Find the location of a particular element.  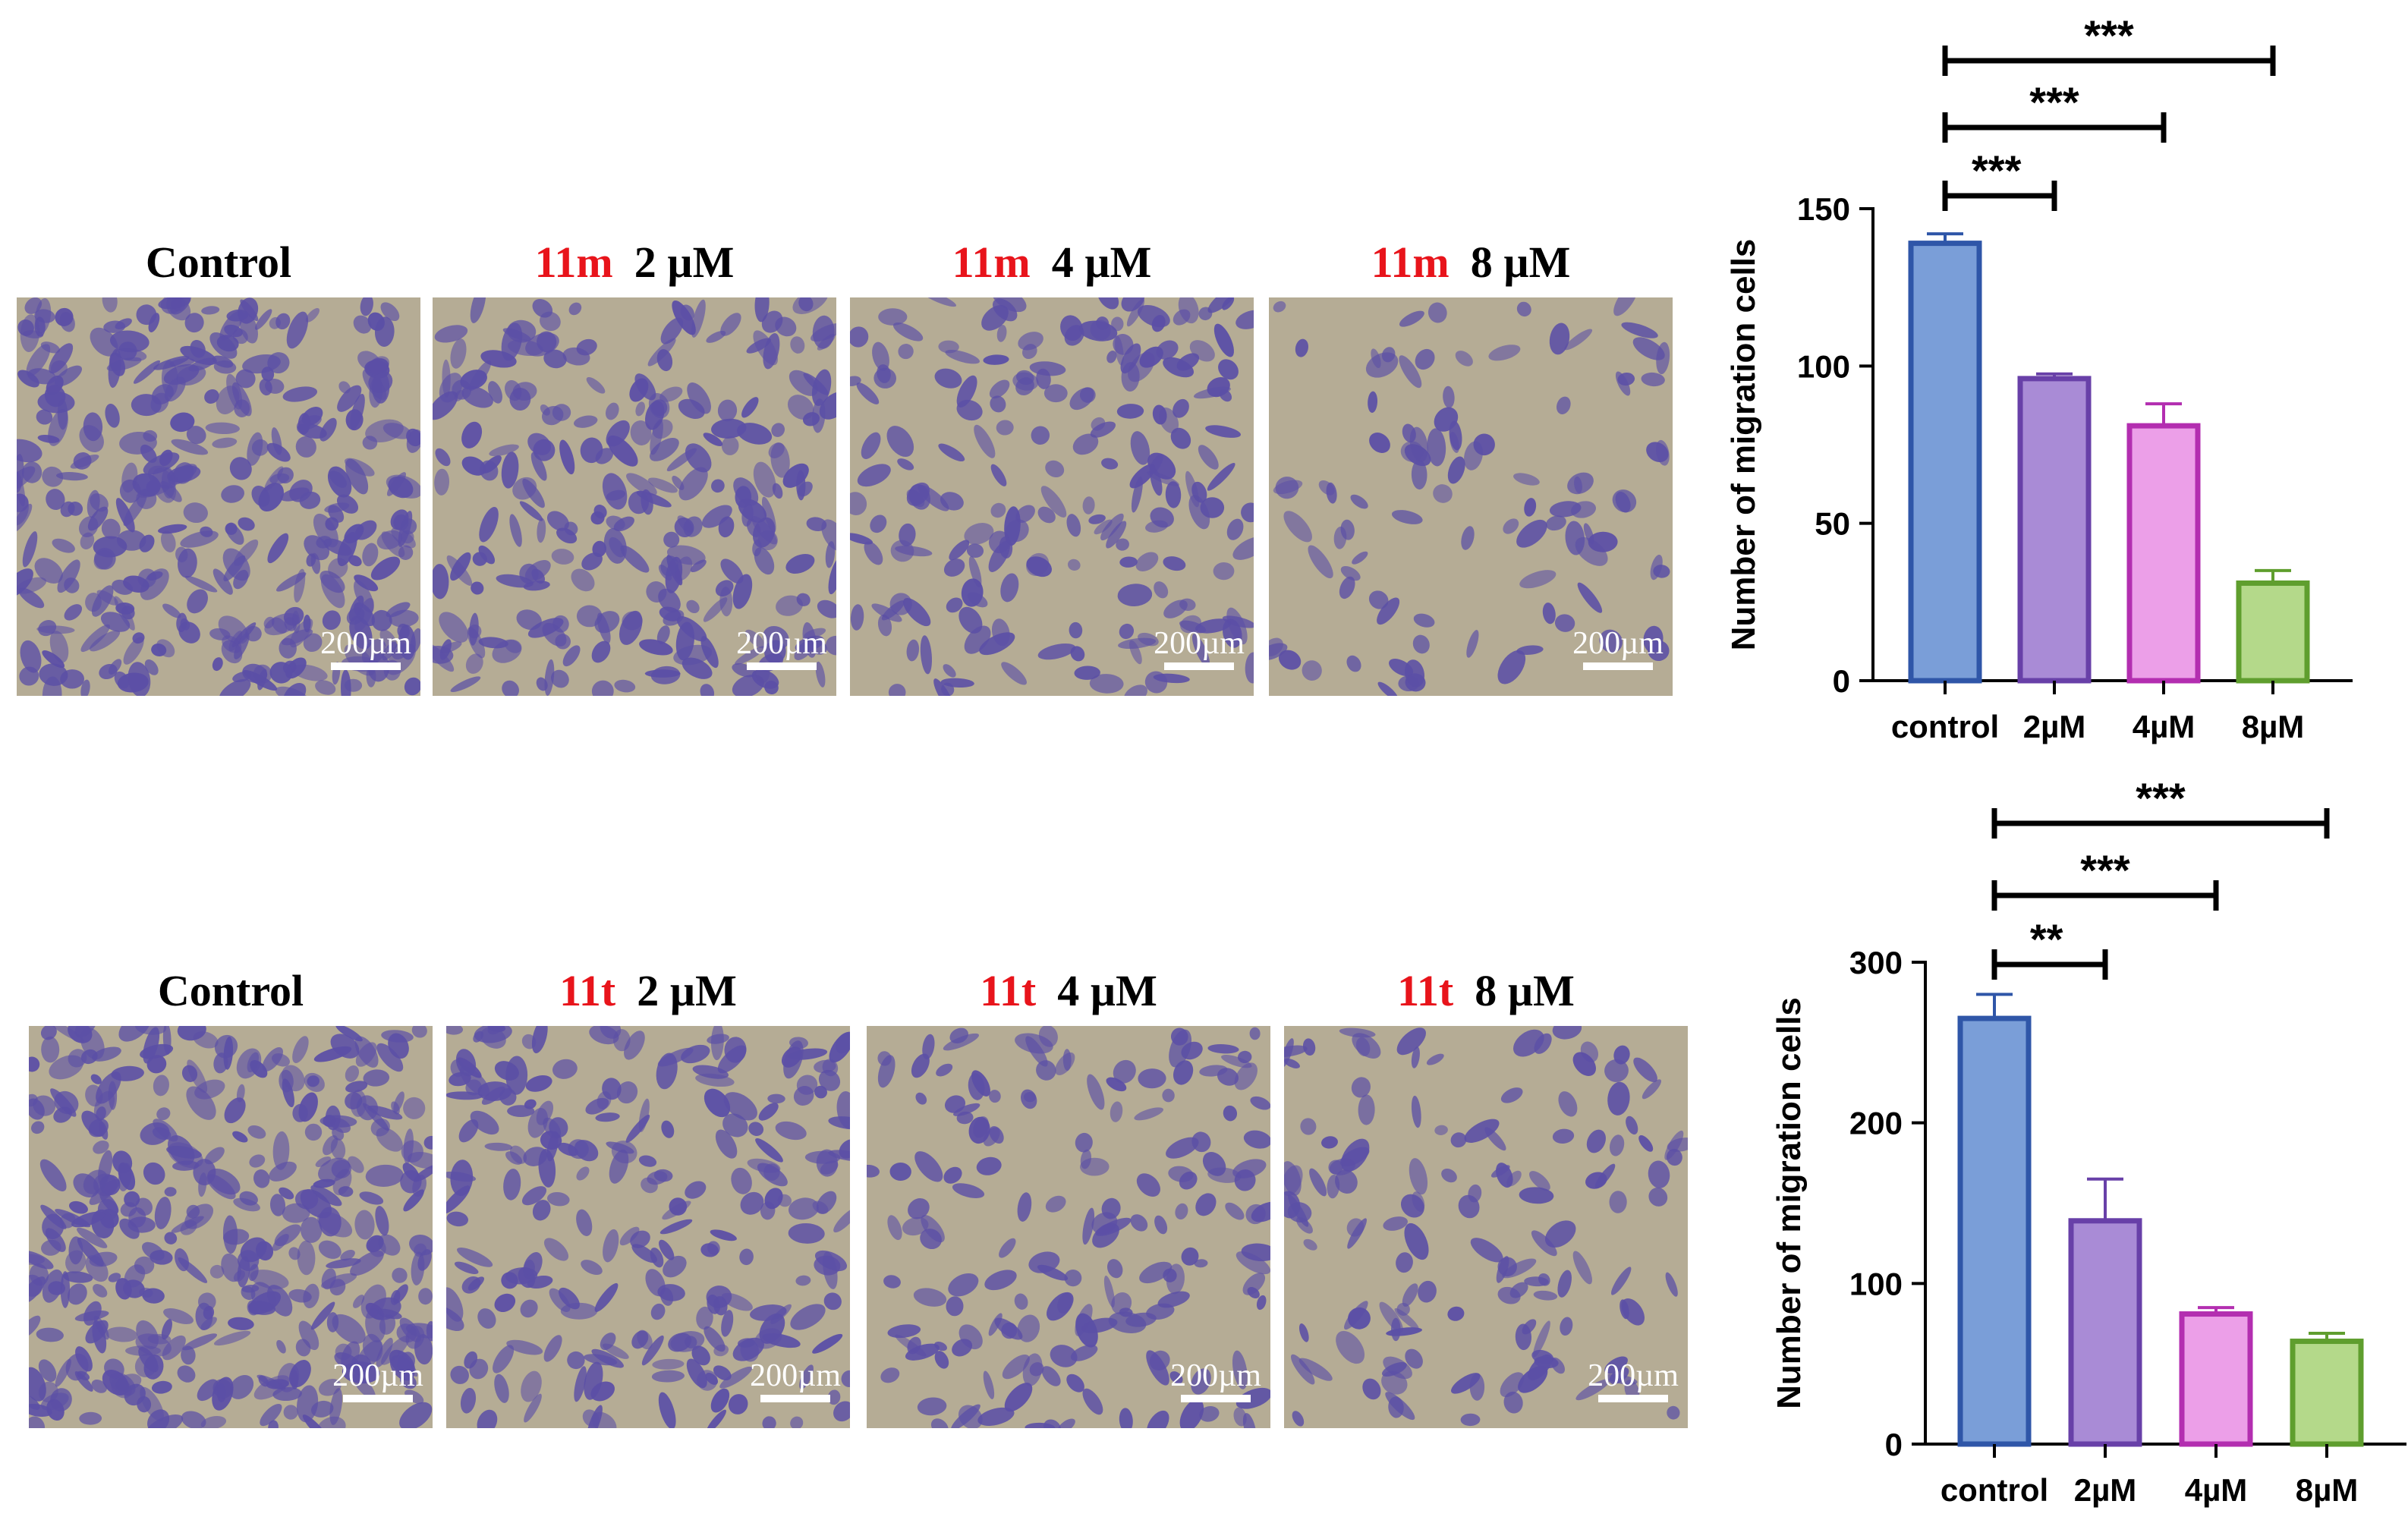

y-tick-label: 200 is located at coordinates (1876, 1123).